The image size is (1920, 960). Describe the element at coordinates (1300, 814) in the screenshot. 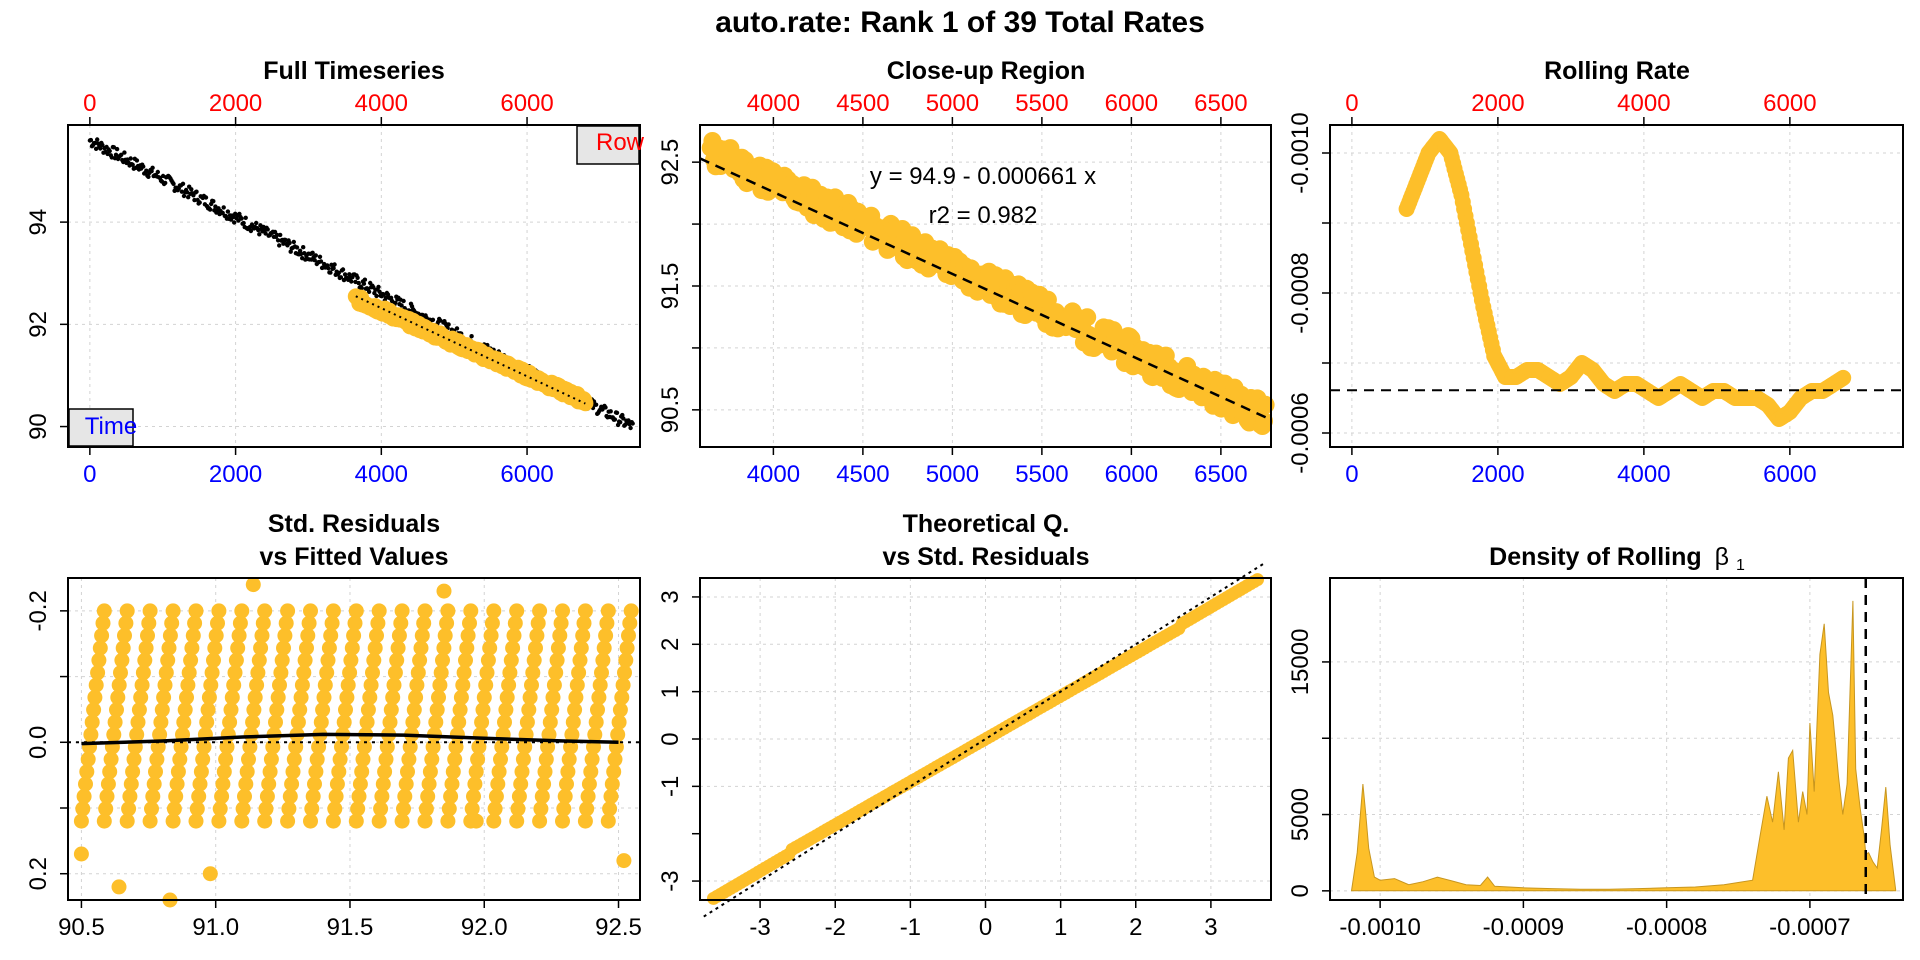

I see `y-tick-label: 5000` at that location.